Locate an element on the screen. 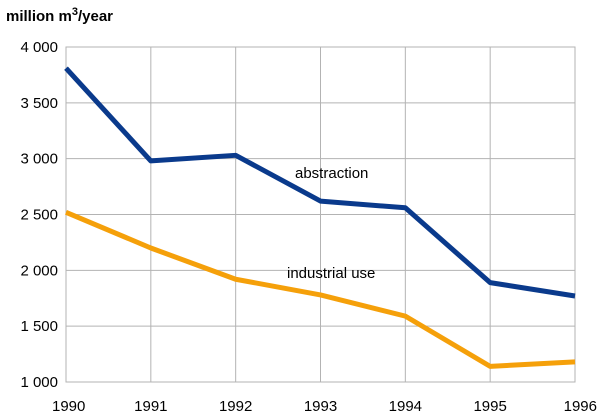 The width and height of the screenshot is (600, 420). y-tick-label: 2 500 is located at coordinates (39, 215).